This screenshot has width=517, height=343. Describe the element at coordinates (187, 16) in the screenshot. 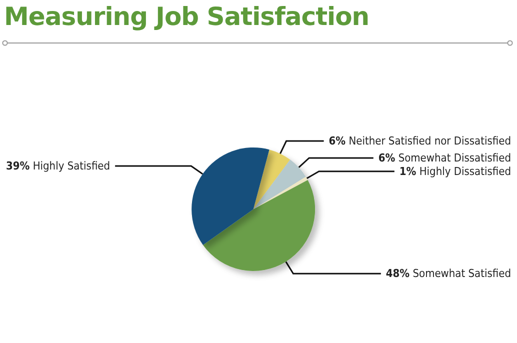

I see `chart-title: Measuring Job Satisfaction` at that location.